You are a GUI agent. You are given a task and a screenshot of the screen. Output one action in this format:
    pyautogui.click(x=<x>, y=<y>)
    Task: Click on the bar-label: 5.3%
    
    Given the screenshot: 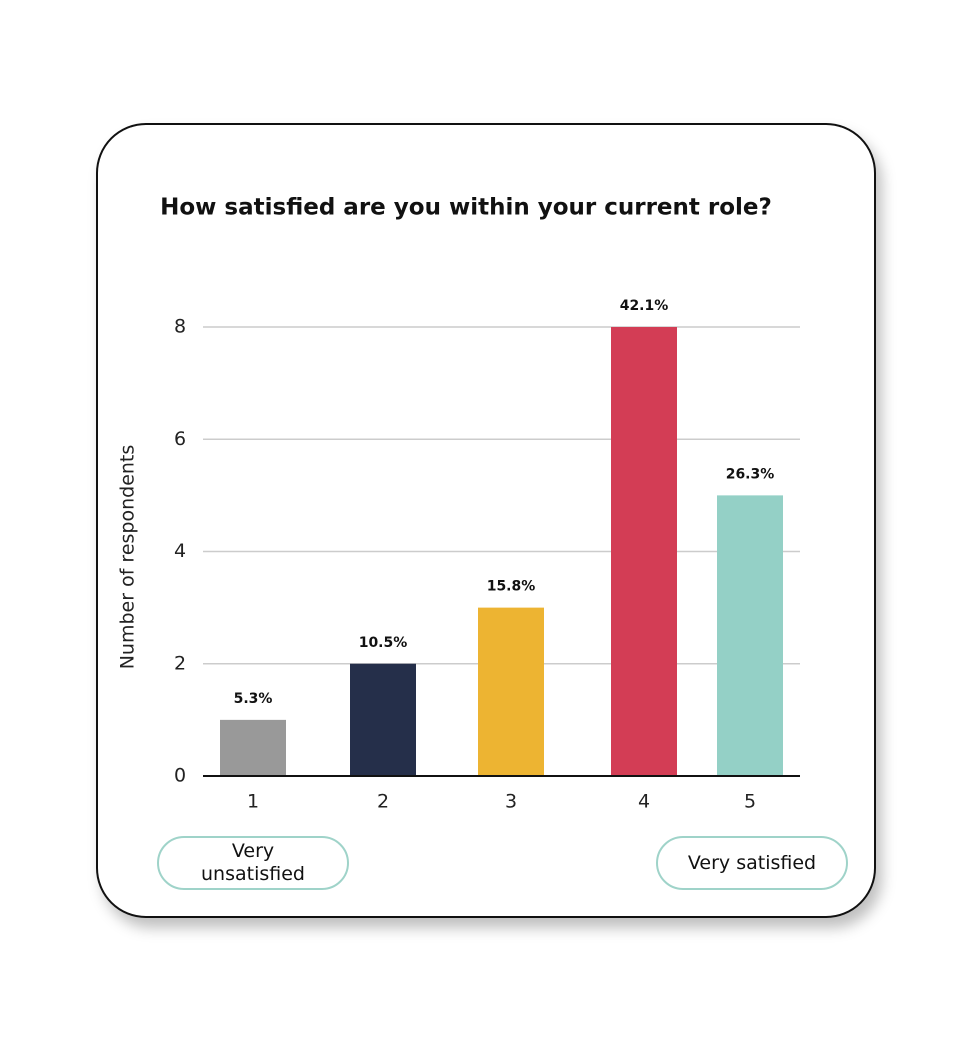 What is the action you would take?
    pyautogui.click(x=253, y=699)
    